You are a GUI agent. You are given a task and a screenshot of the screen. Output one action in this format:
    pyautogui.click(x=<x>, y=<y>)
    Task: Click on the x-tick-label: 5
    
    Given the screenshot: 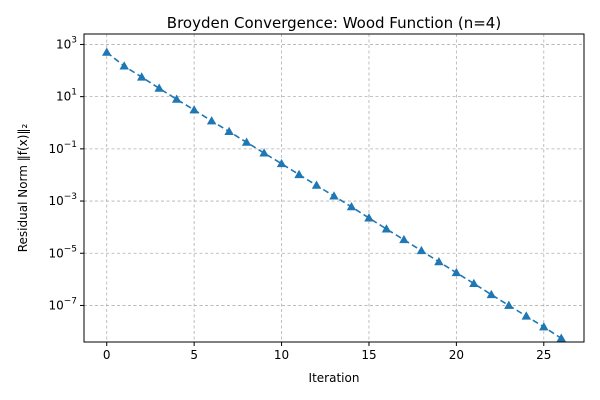 What is the action you would take?
    pyautogui.click(x=194, y=355)
    